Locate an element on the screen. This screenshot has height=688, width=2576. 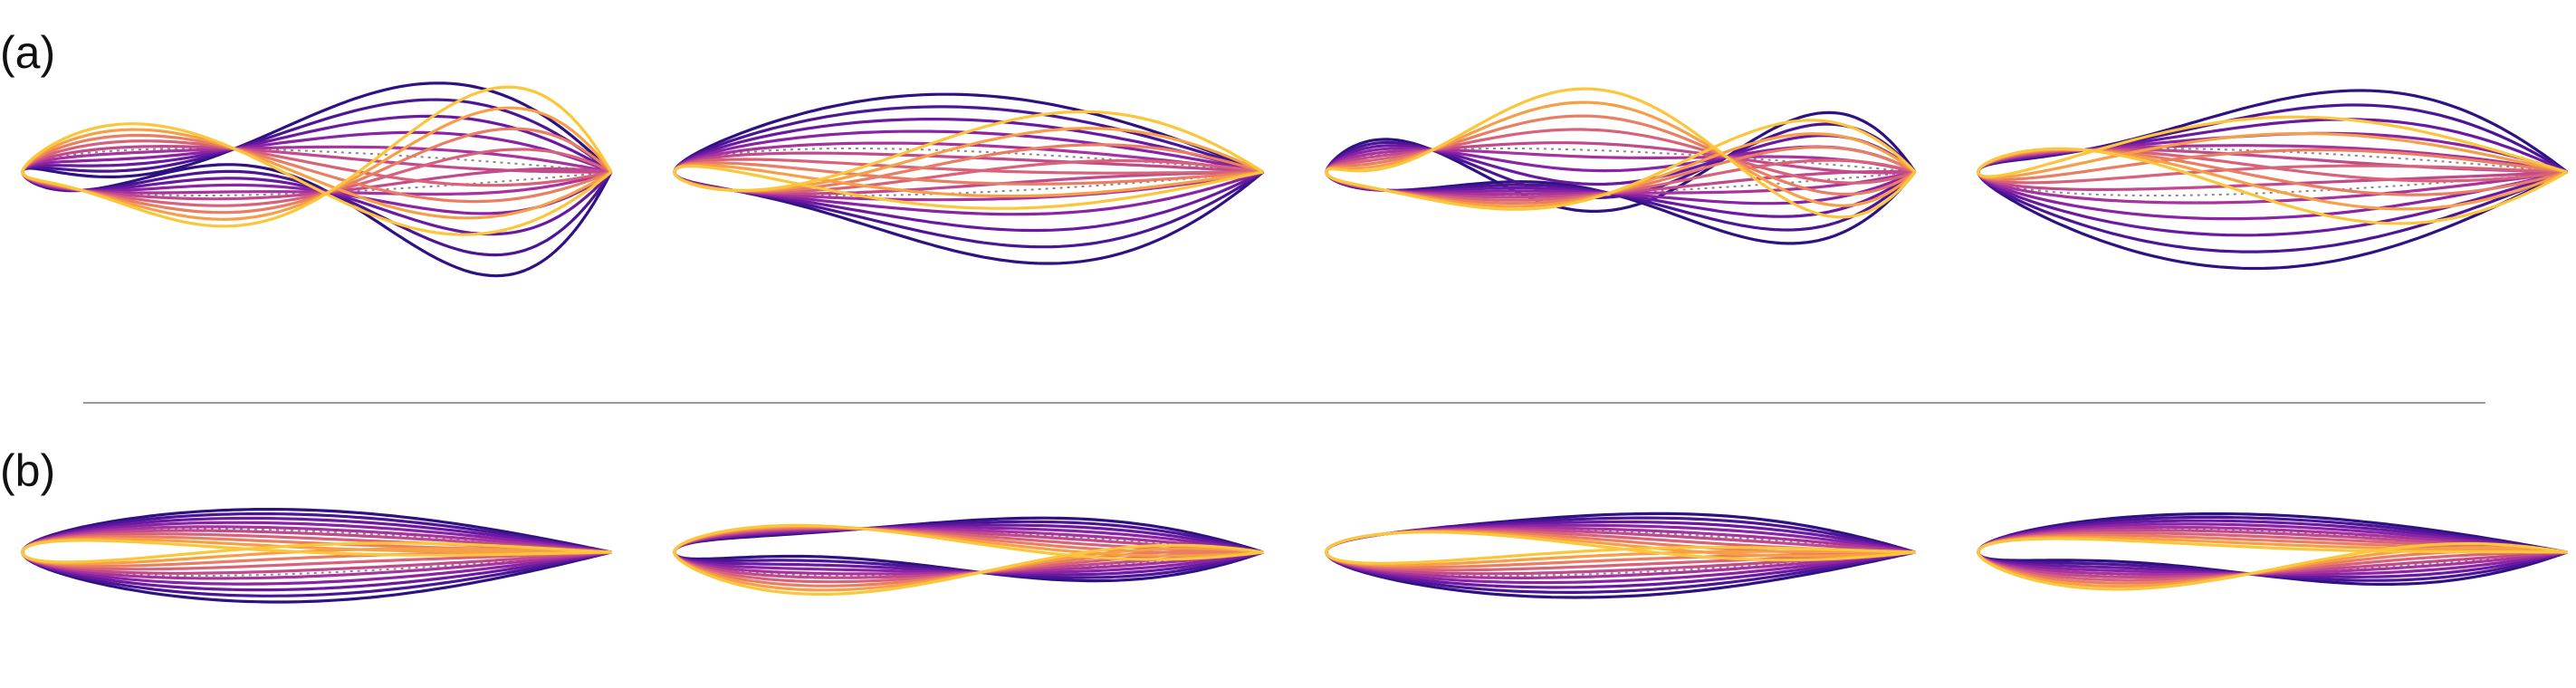
row-b-panels is located at coordinates (1295, 556).